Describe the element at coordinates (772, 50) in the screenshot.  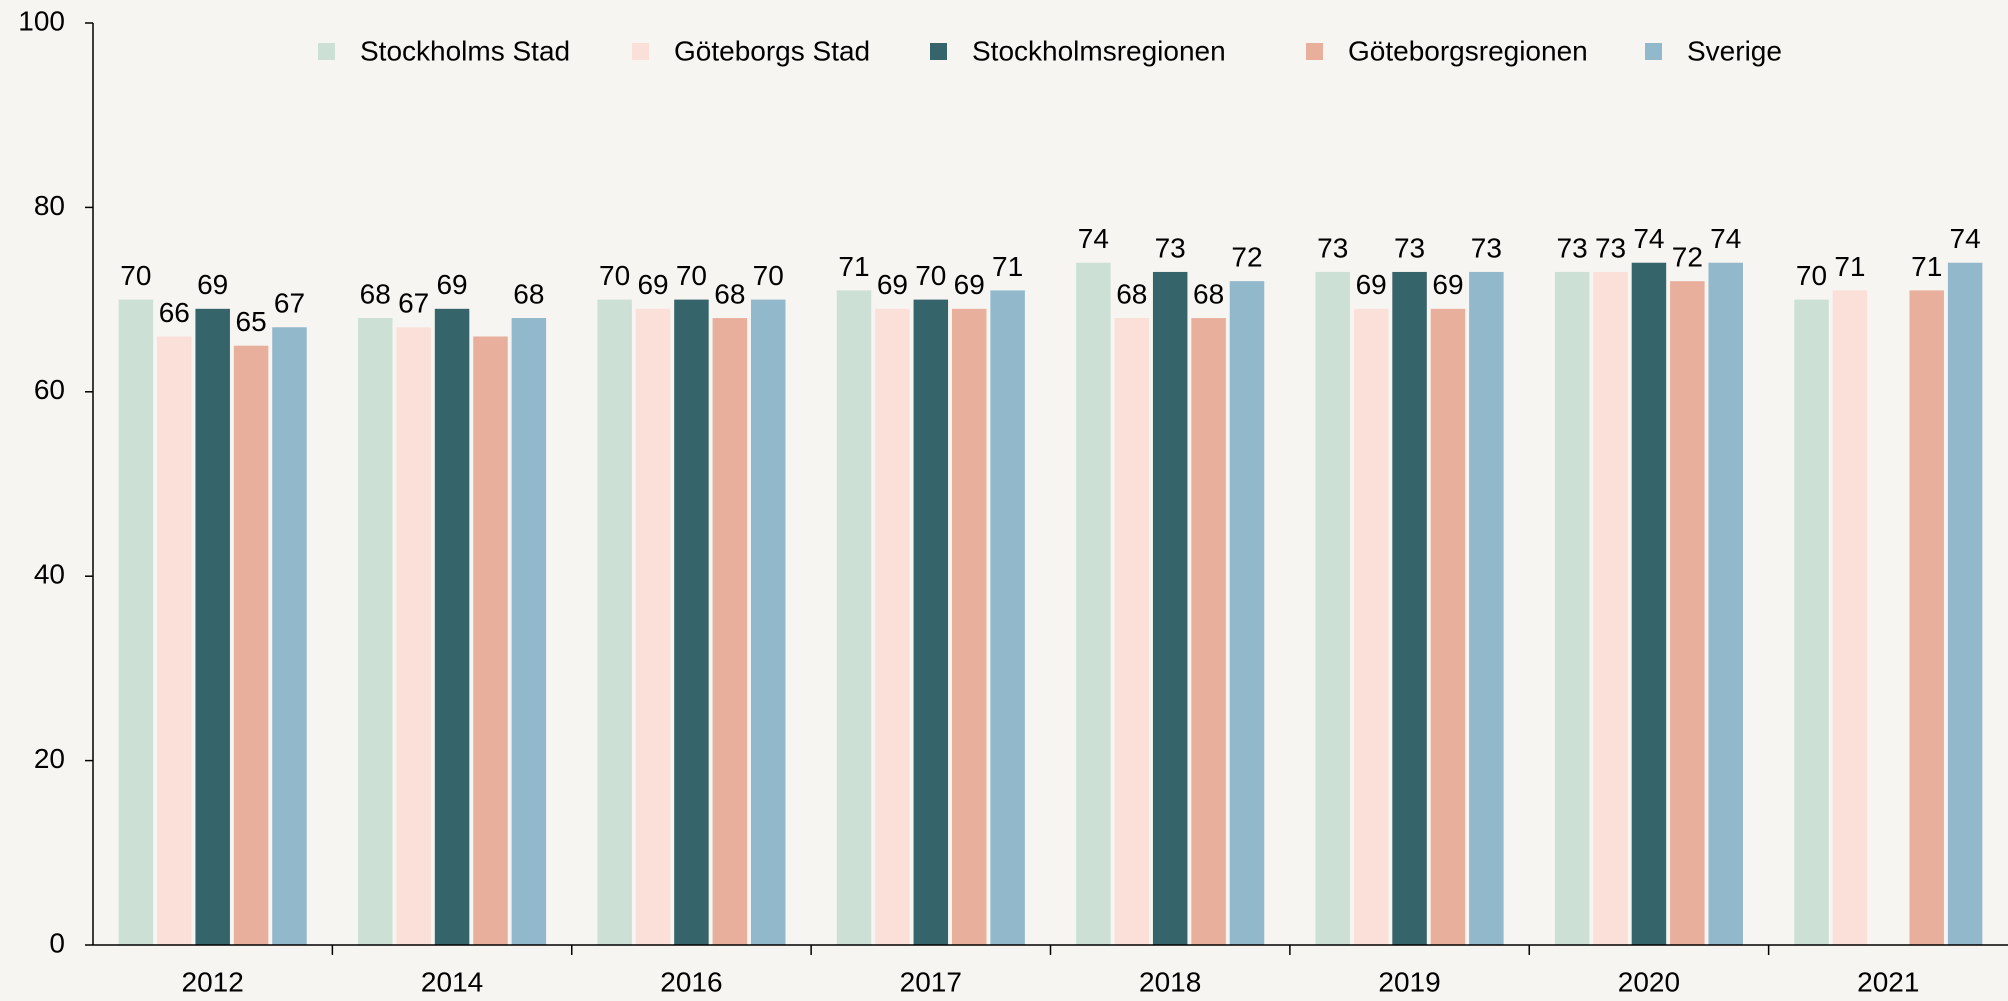
I see `legend-label: Göteborgs Stad` at that location.